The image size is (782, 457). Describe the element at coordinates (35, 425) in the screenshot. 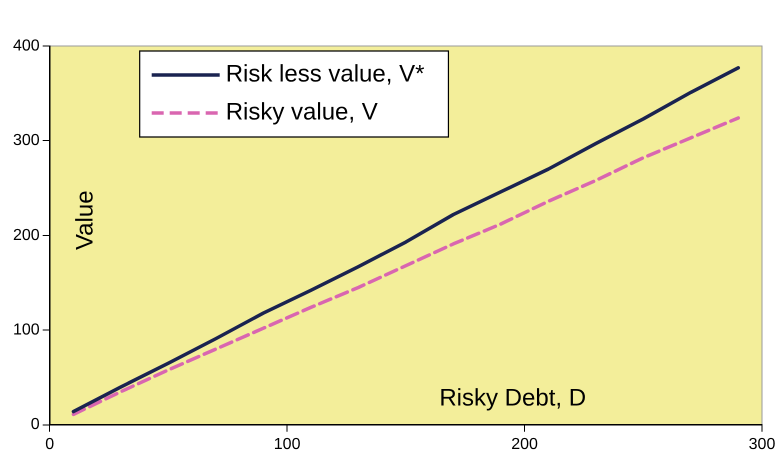

I see `y-tick-label: 0` at that location.